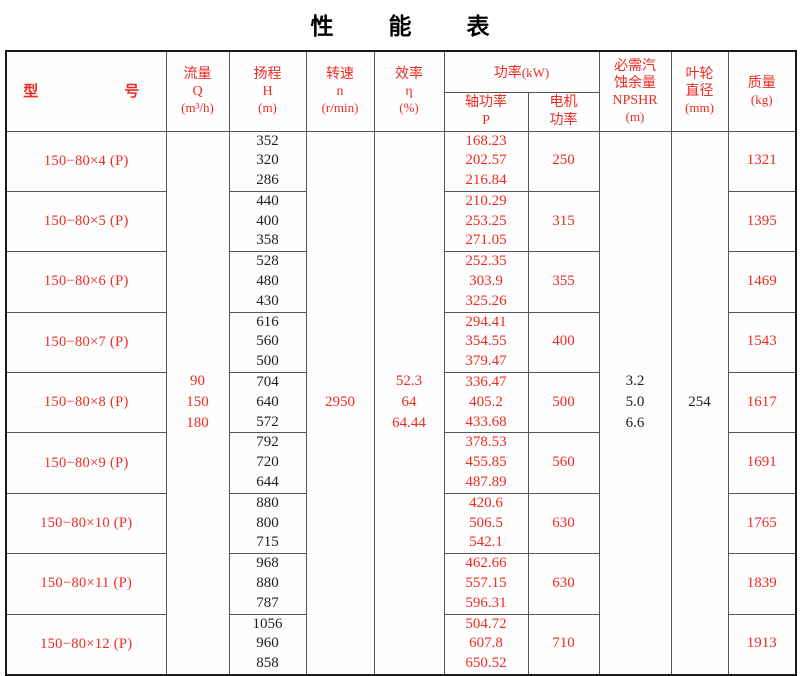  I want to click on flow-value-3: 180, so click(197, 423).